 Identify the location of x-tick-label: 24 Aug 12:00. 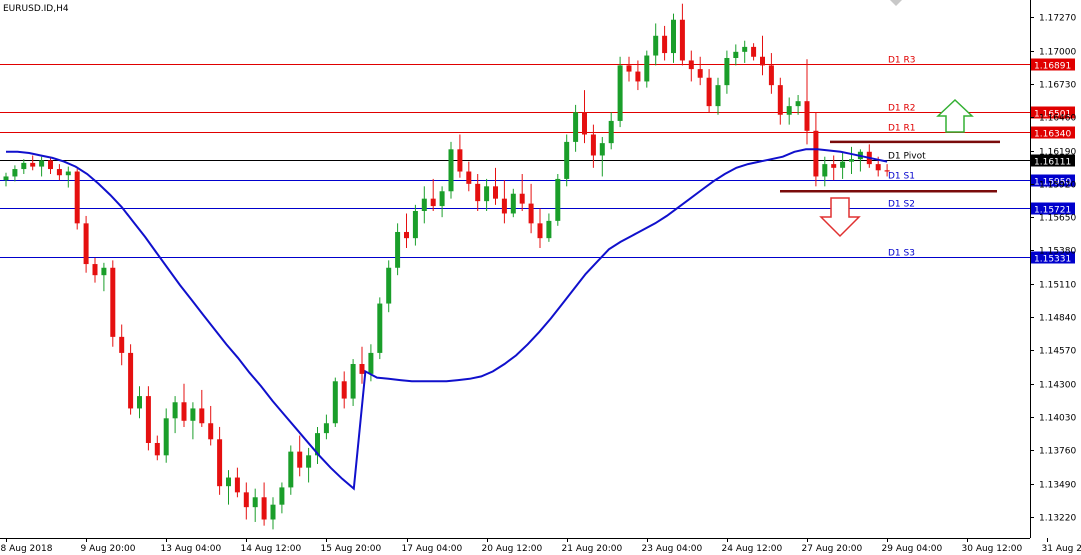
(752, 549).